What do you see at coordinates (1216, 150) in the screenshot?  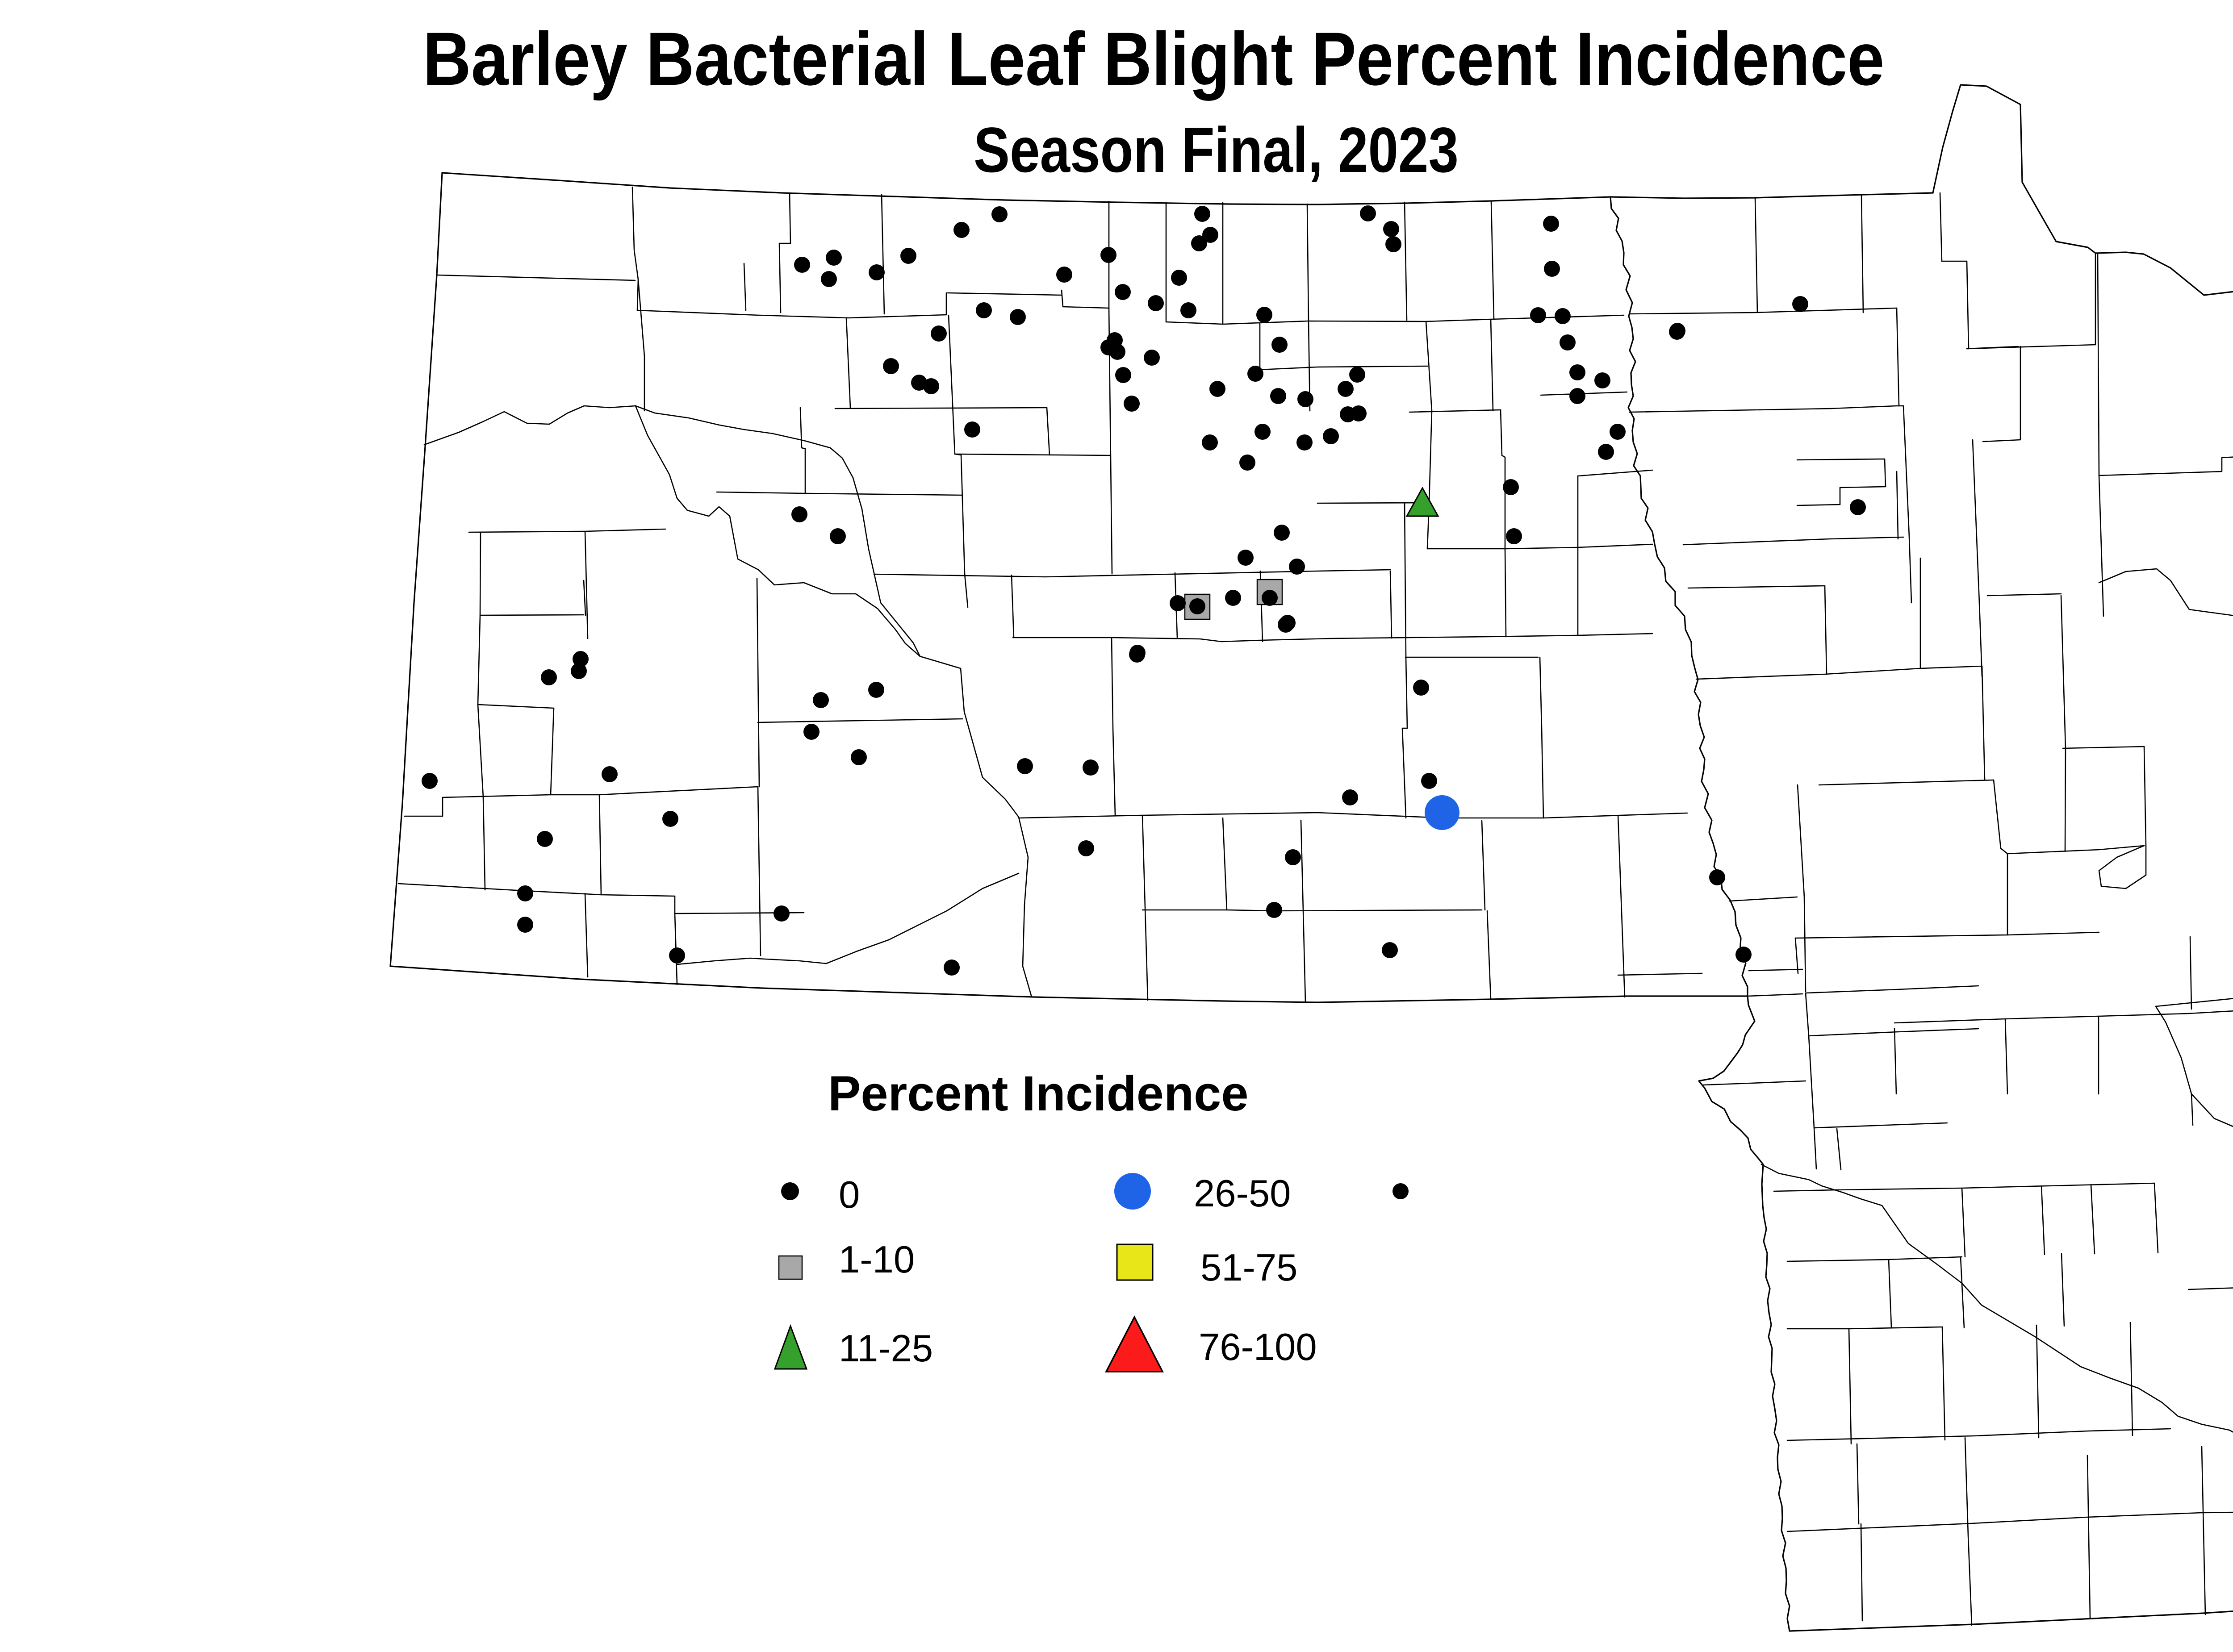 I see `svg-text: Season Final, 2023` at bounding box center [1216, 150].